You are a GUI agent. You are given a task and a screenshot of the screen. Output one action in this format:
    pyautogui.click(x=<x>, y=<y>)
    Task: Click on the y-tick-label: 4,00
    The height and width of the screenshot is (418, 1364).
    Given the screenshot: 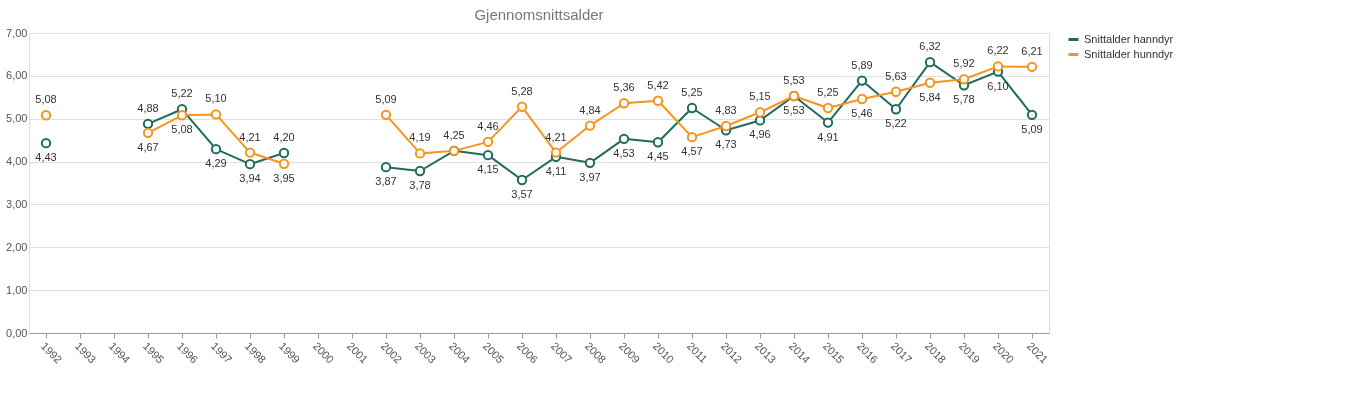 What is the action you would take?
    pyautogui.click(x=17, y=161)
    